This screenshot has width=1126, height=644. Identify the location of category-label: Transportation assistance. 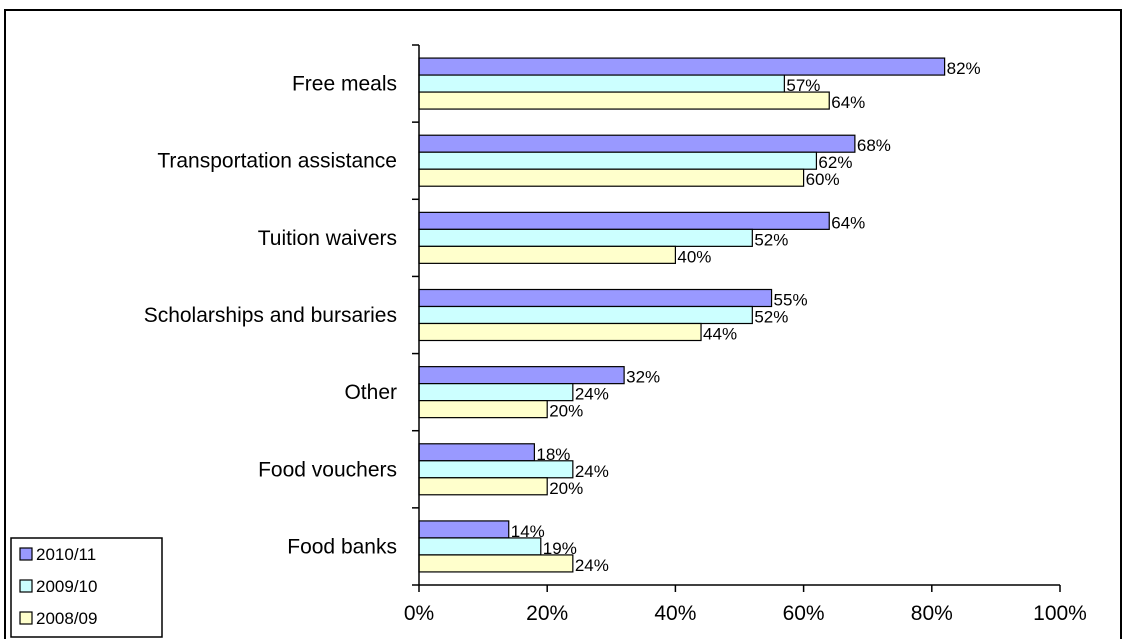
(277, 161).